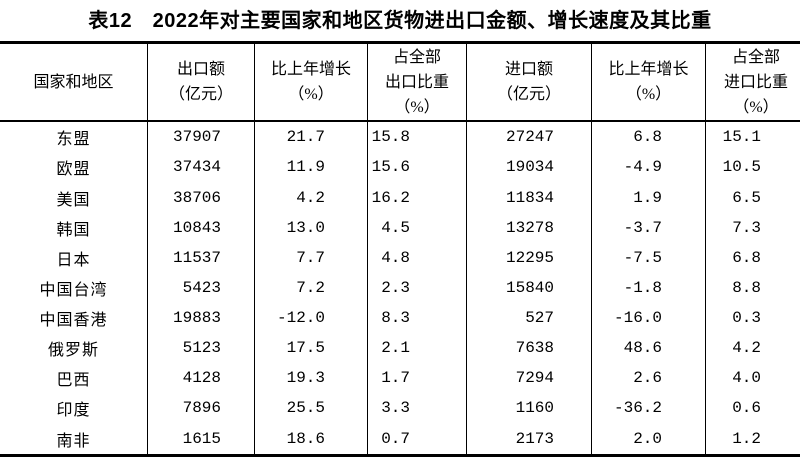 This screenshot has width=800, height=467. What do you see at coordinates (752, 287) in the screenshot?
I see `cell-import-share: 8.8` at bounding box center [752, 287].